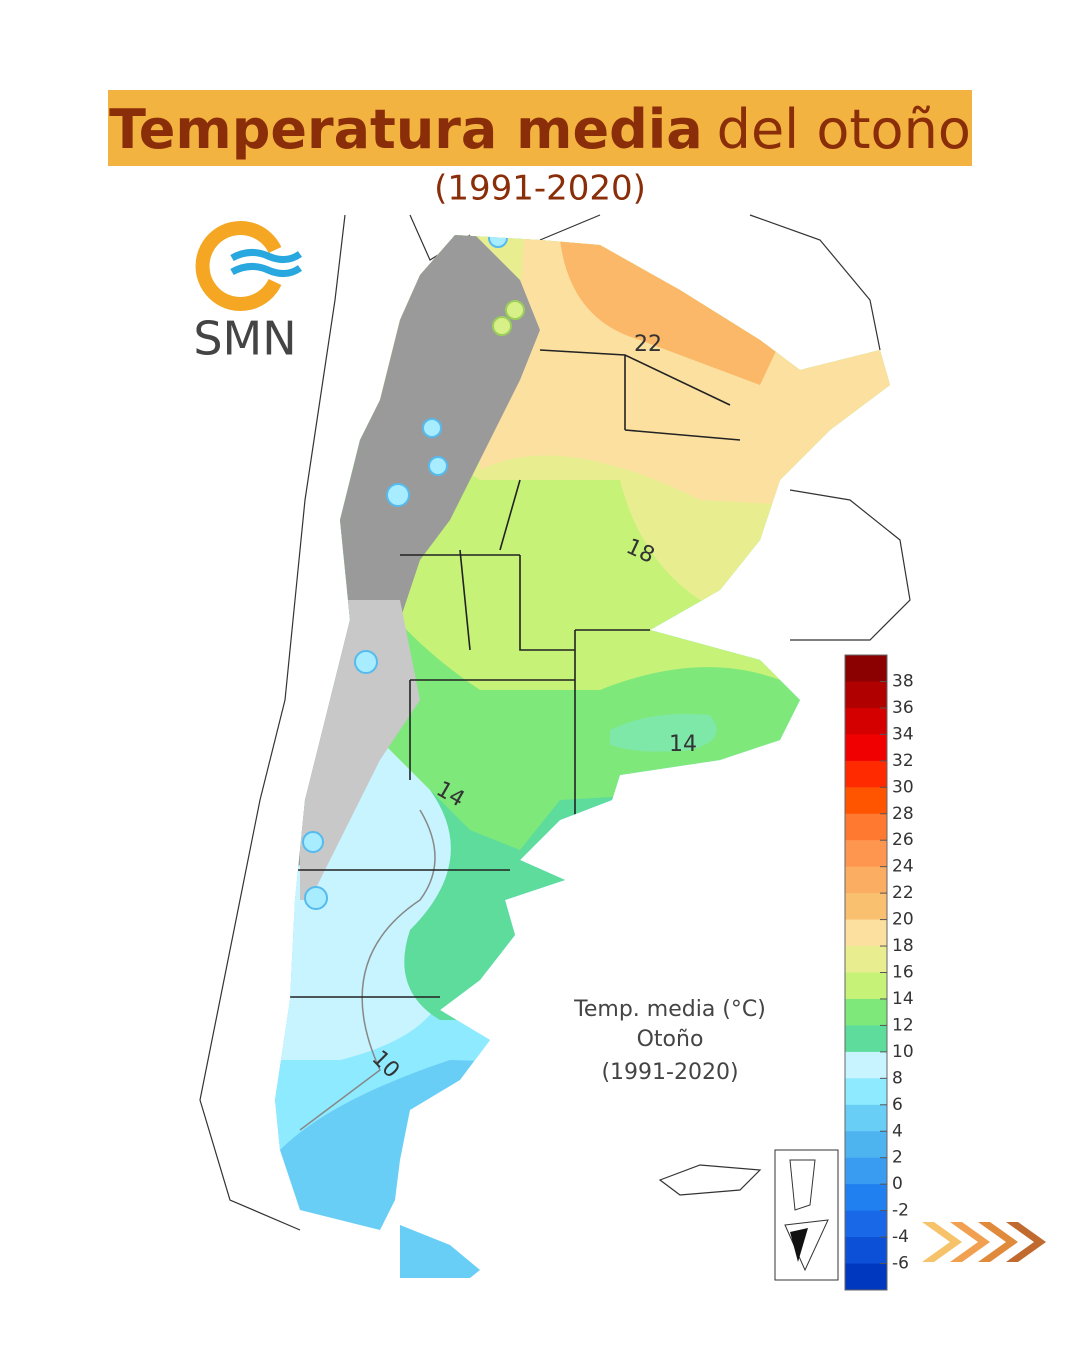  Describe the element at coordinates (683, 744) in the screenshot. I see `contour-label: 14` at that location.